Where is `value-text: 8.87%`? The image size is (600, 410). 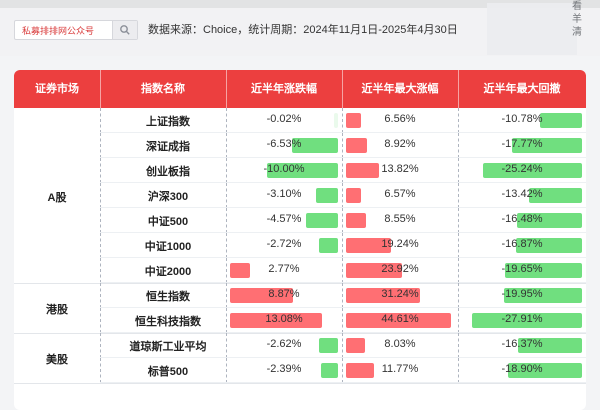 value-text: 8.87% is located at coordinates (284, 294).